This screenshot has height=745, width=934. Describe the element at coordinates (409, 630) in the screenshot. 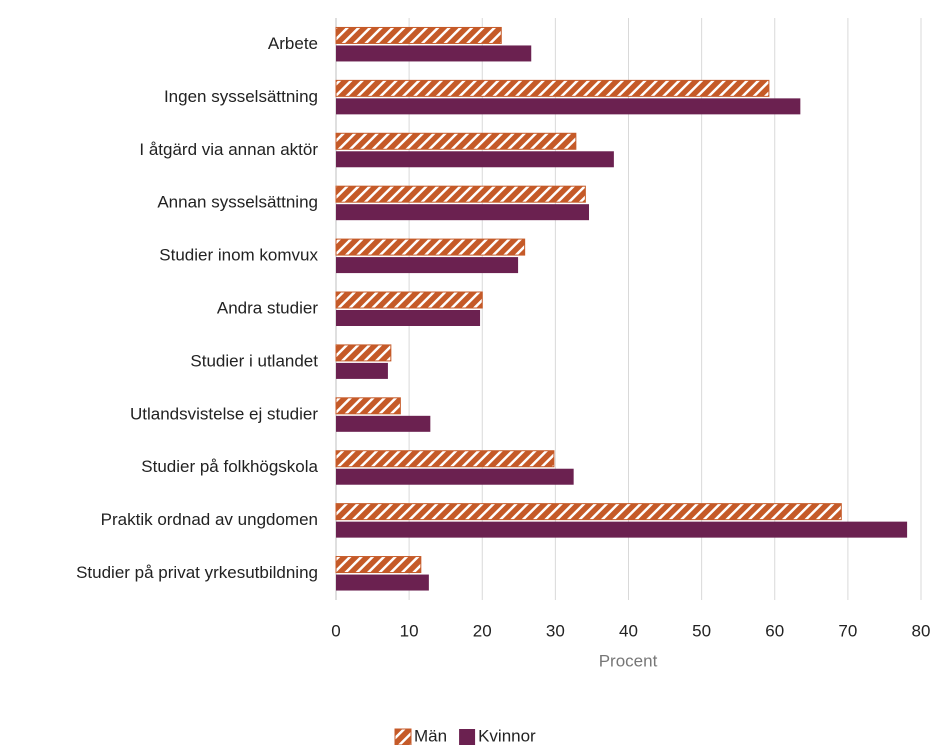

I see `x-tick-label: 10` at that location.